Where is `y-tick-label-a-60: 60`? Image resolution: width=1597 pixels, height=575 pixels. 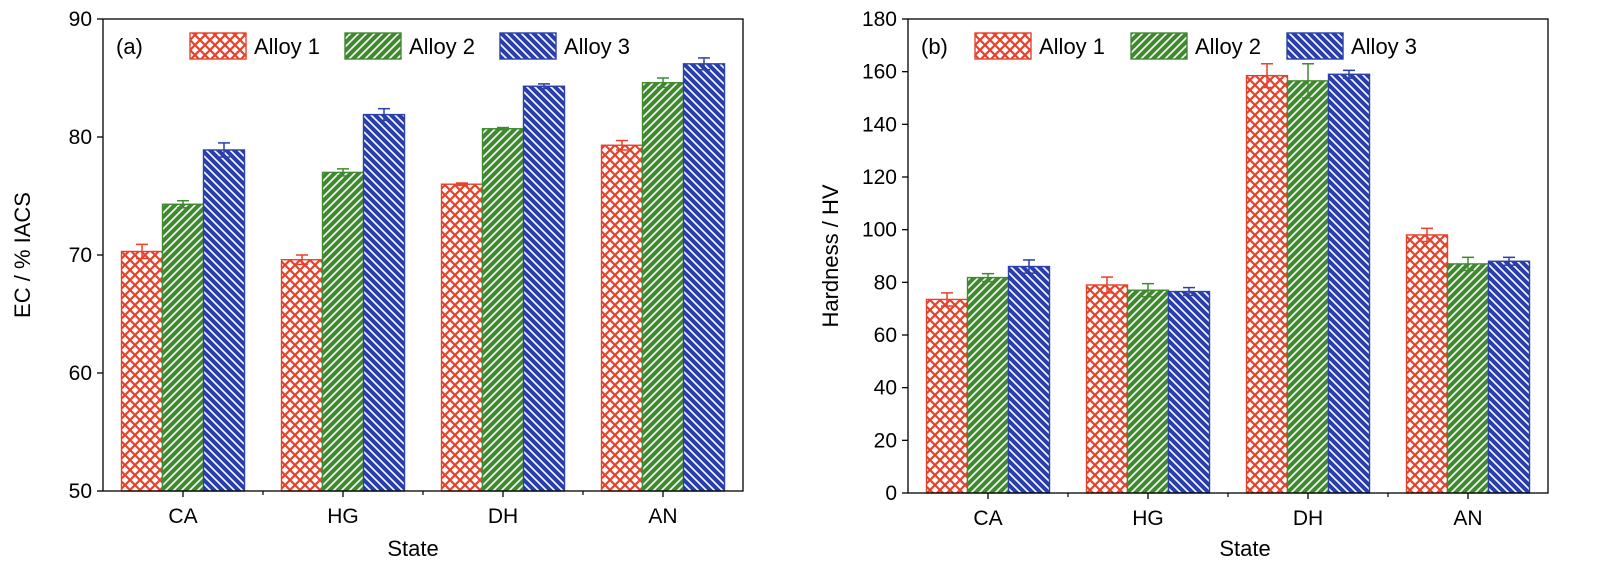 y-tick-label-a-60: 60 is located at coordinates (80, 373).